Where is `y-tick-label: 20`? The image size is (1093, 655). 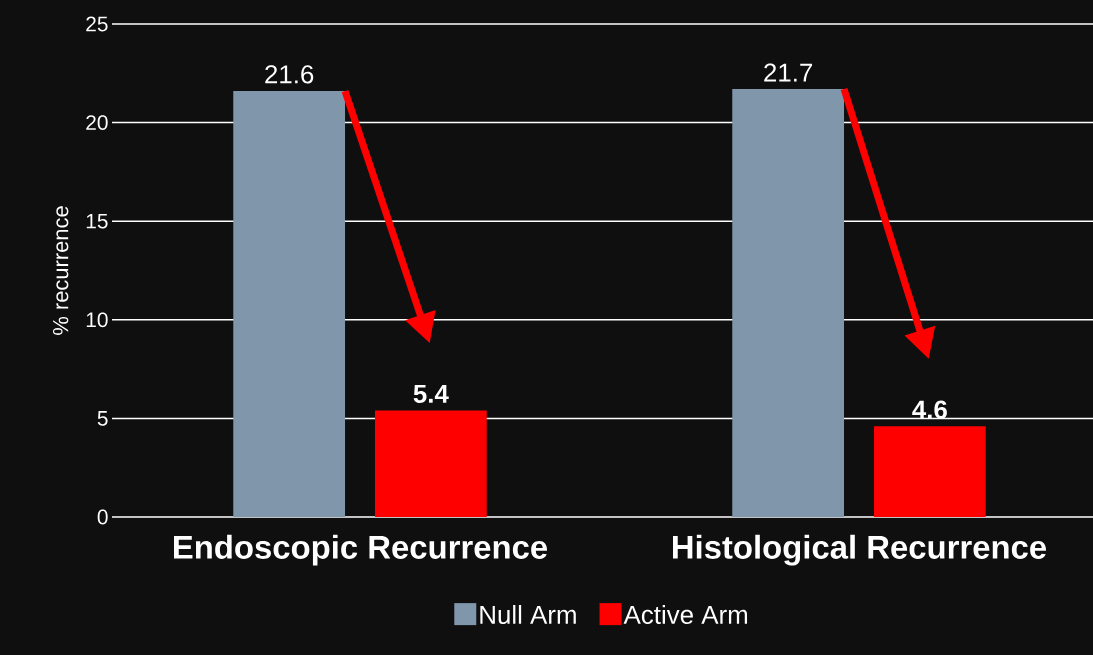
y-tick-label: 20 is located at coordinates (97, 122).